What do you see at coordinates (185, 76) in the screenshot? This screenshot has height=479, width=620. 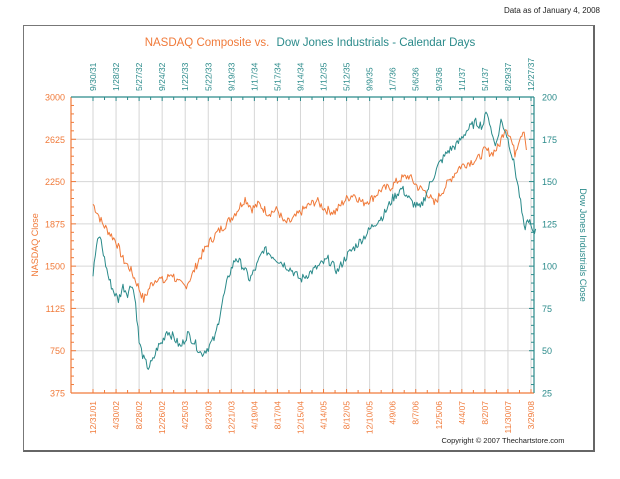 I see `top-tick-label: 1/22/33` at bounding box center [185, 76].